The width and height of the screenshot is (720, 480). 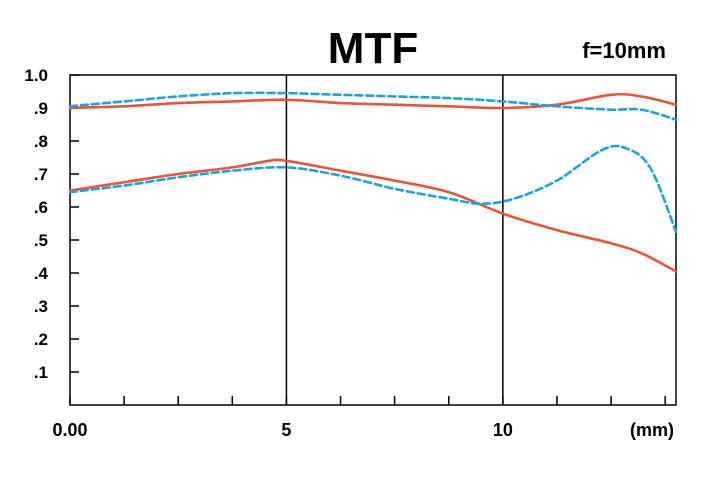 What do you see at coordinates (41, 339) in the screenshot?
I see `y-tick-label: .2` at bounding box center [41, 339].